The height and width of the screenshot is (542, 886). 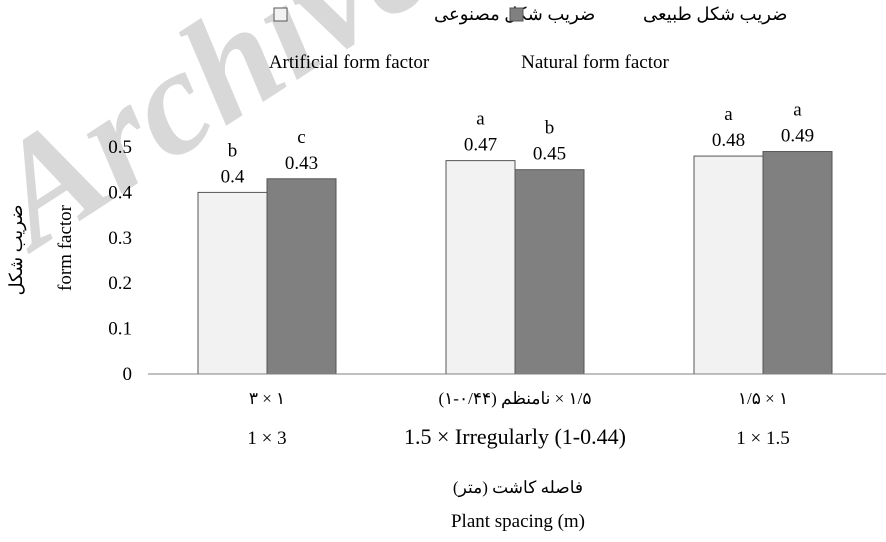 What do you see at coordinates (728, 140) in the screenshot?
I see `bar-value-label: 0.48` at bounding box center [728, 140].